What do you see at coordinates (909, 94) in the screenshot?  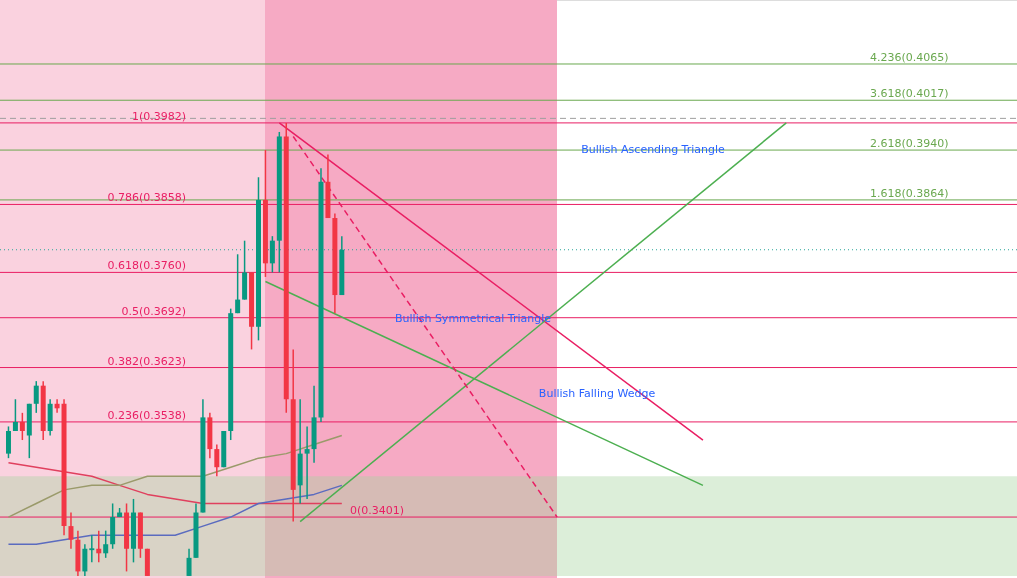 I see `annotation: 3.618(0.4017)` at bounding box center [909, 94].